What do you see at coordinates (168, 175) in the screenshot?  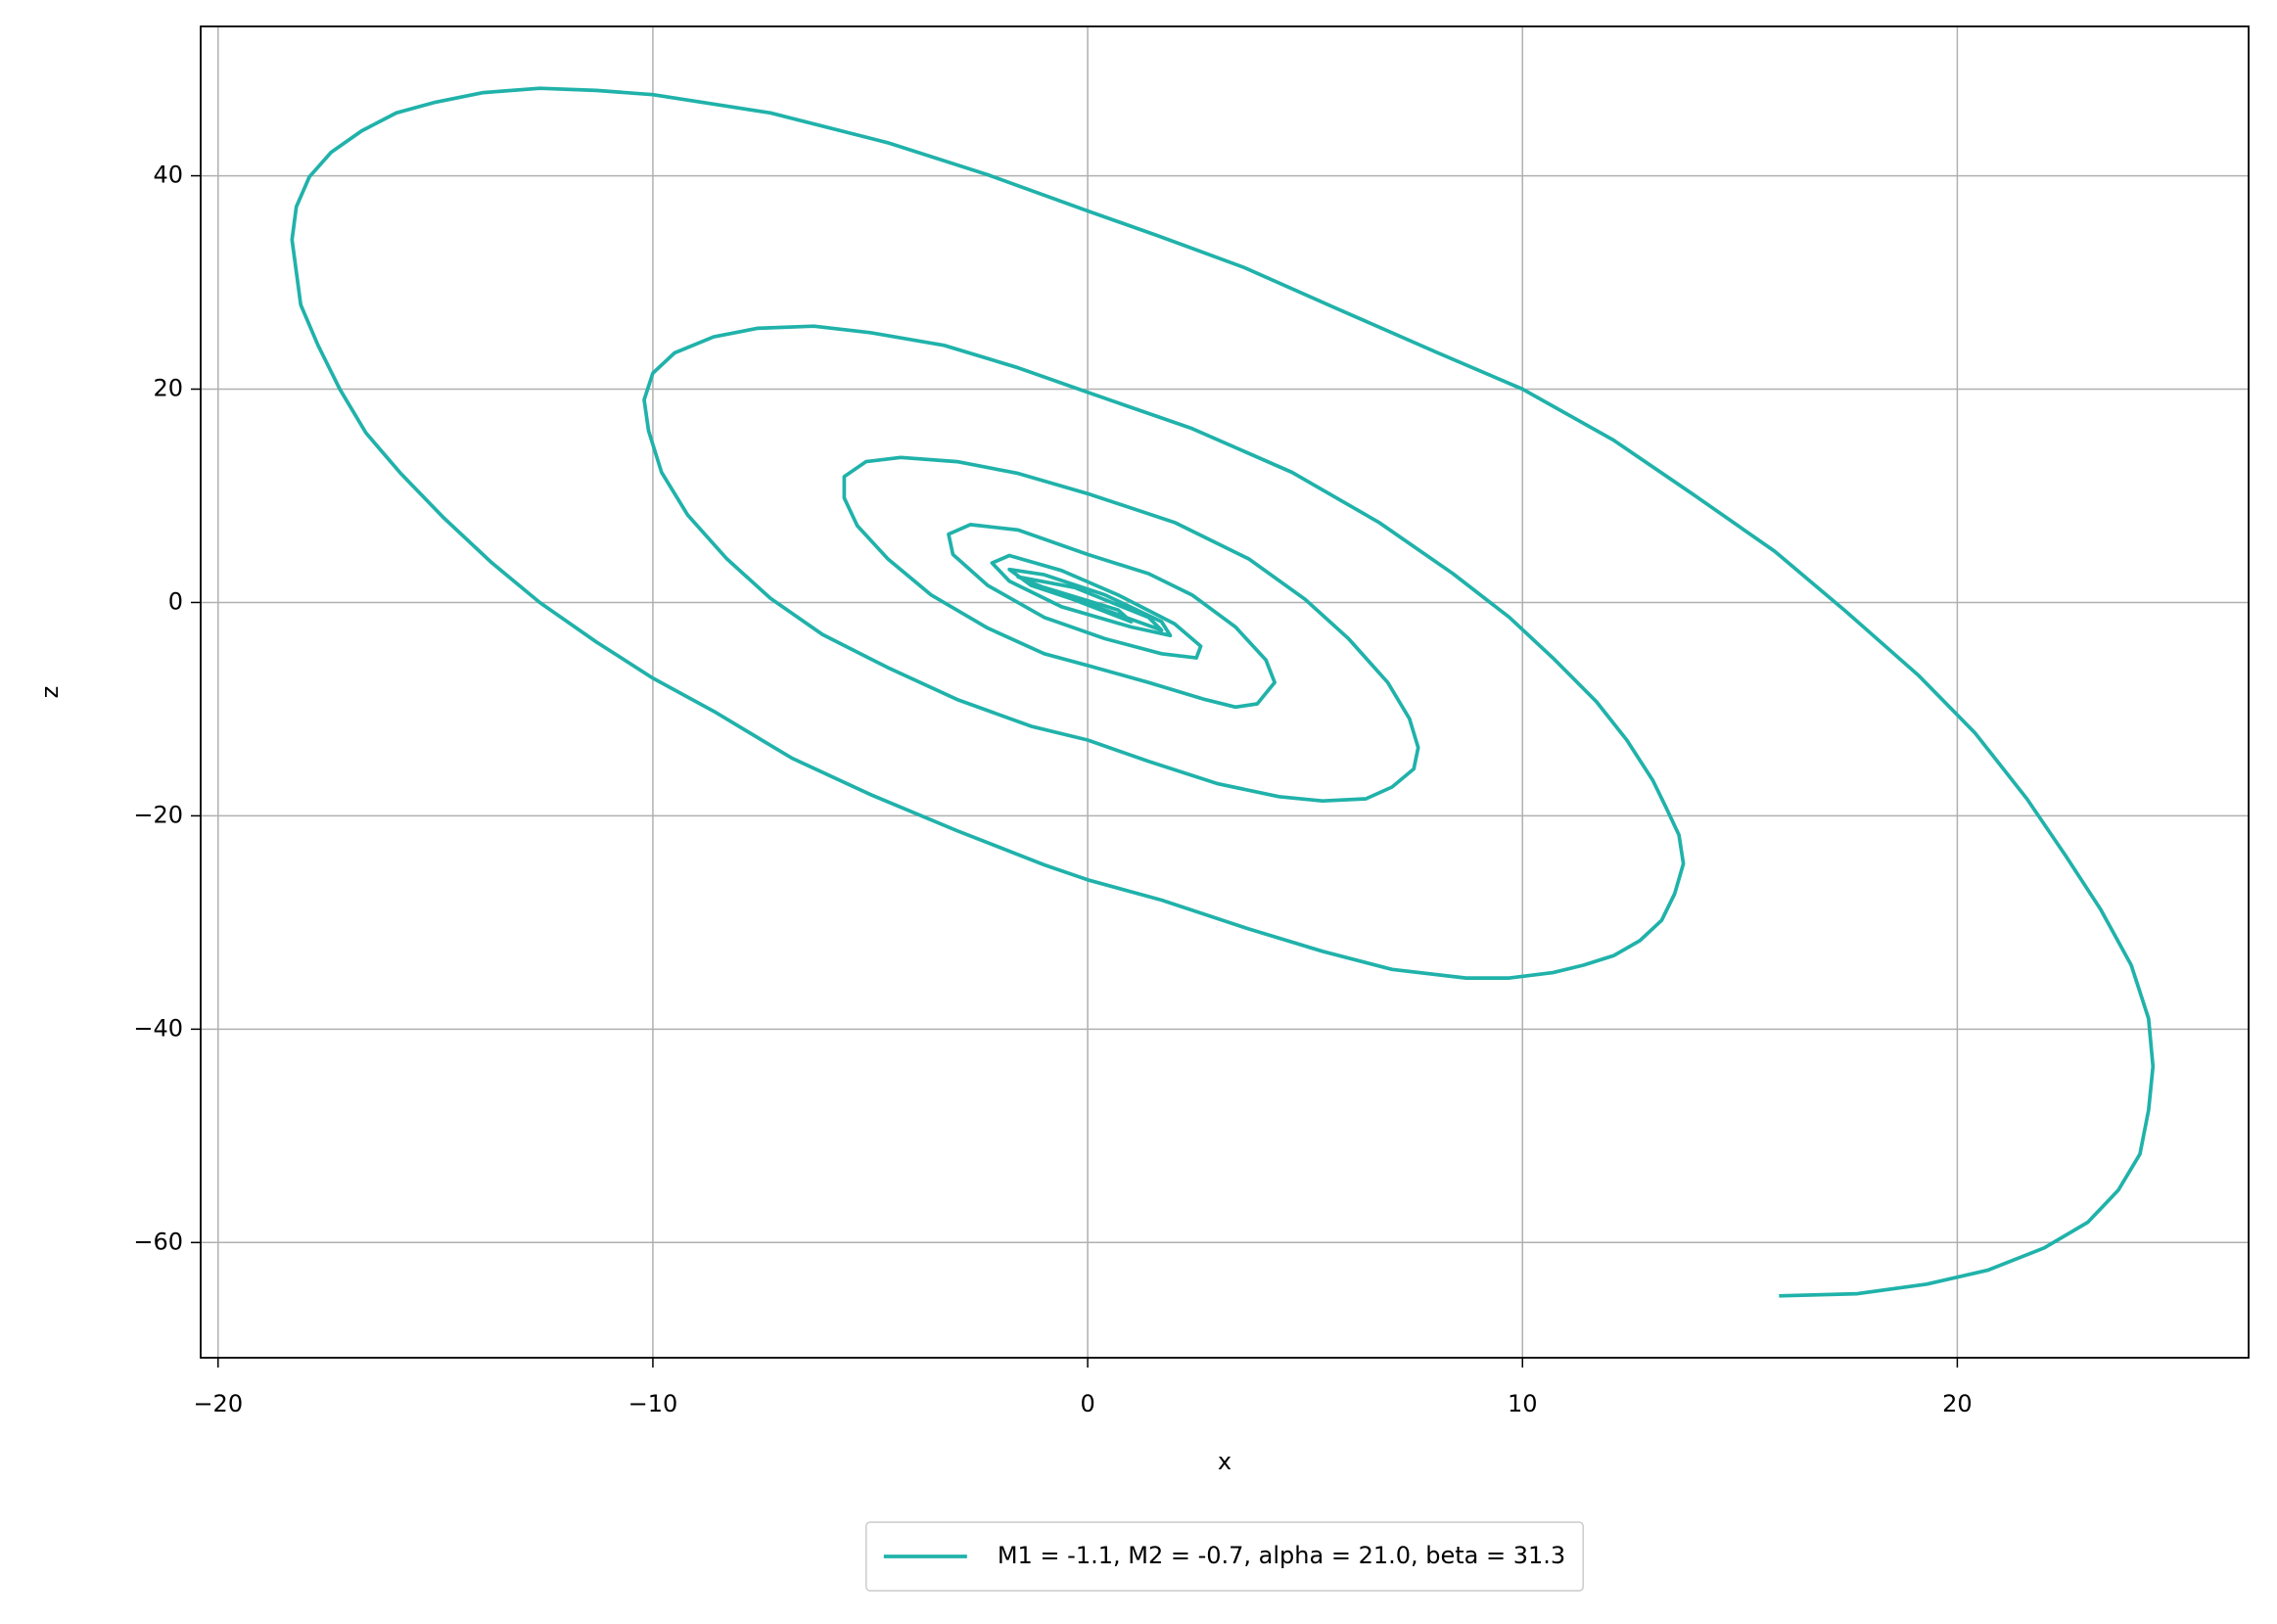 I see `y-tick-label: 40` at bounding box center [168, 175].